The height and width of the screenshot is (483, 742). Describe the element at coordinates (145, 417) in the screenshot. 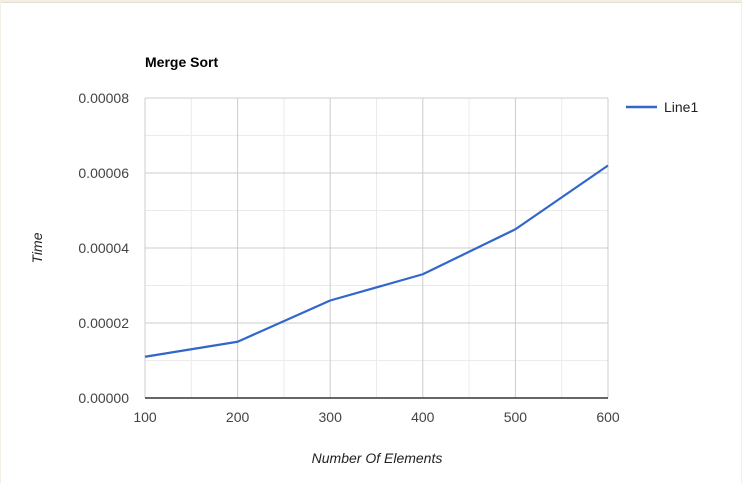

I see `x-tick-label: 100` at that location.